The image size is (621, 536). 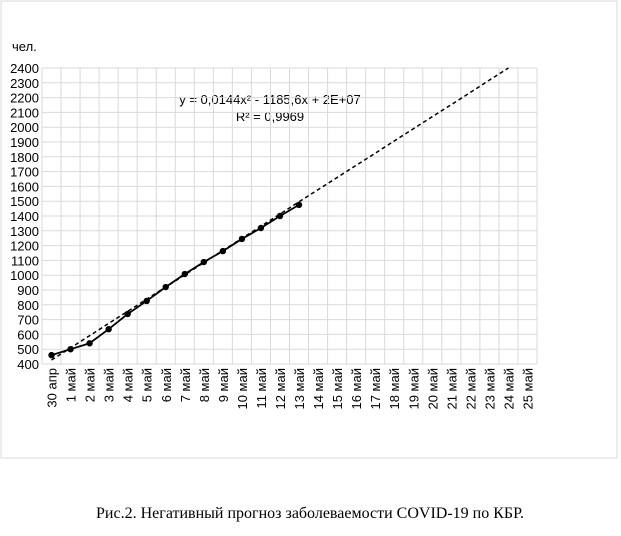 I want to click on x-tick-label: 12 май, so click(x=280, y=389).